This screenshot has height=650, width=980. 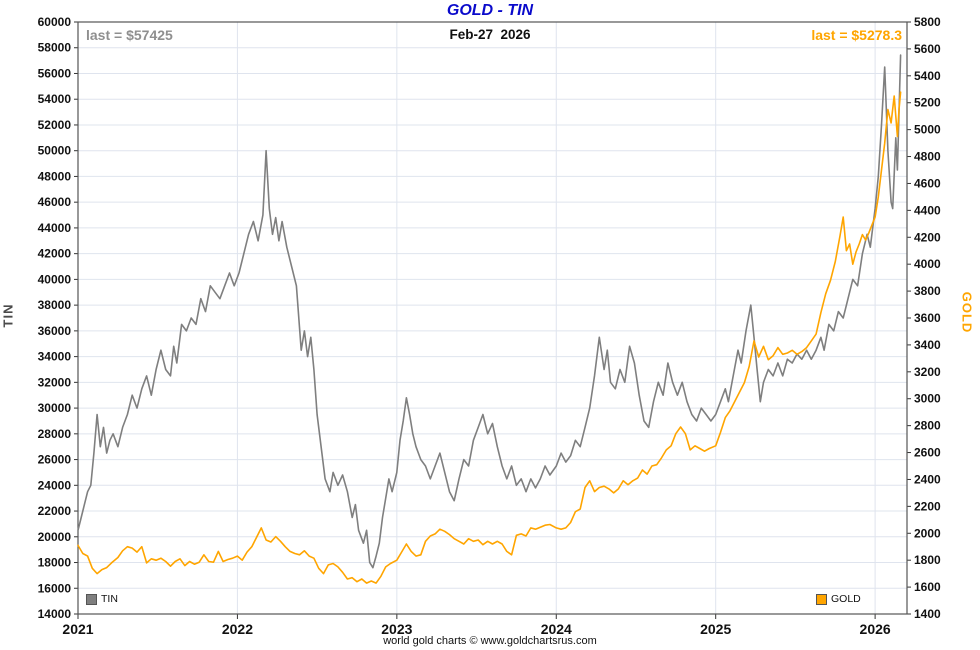 What do you see at coordinates (821, 599) in the screenshot?
I see `gold-legend-swatch` at bounding box center [821, 599].